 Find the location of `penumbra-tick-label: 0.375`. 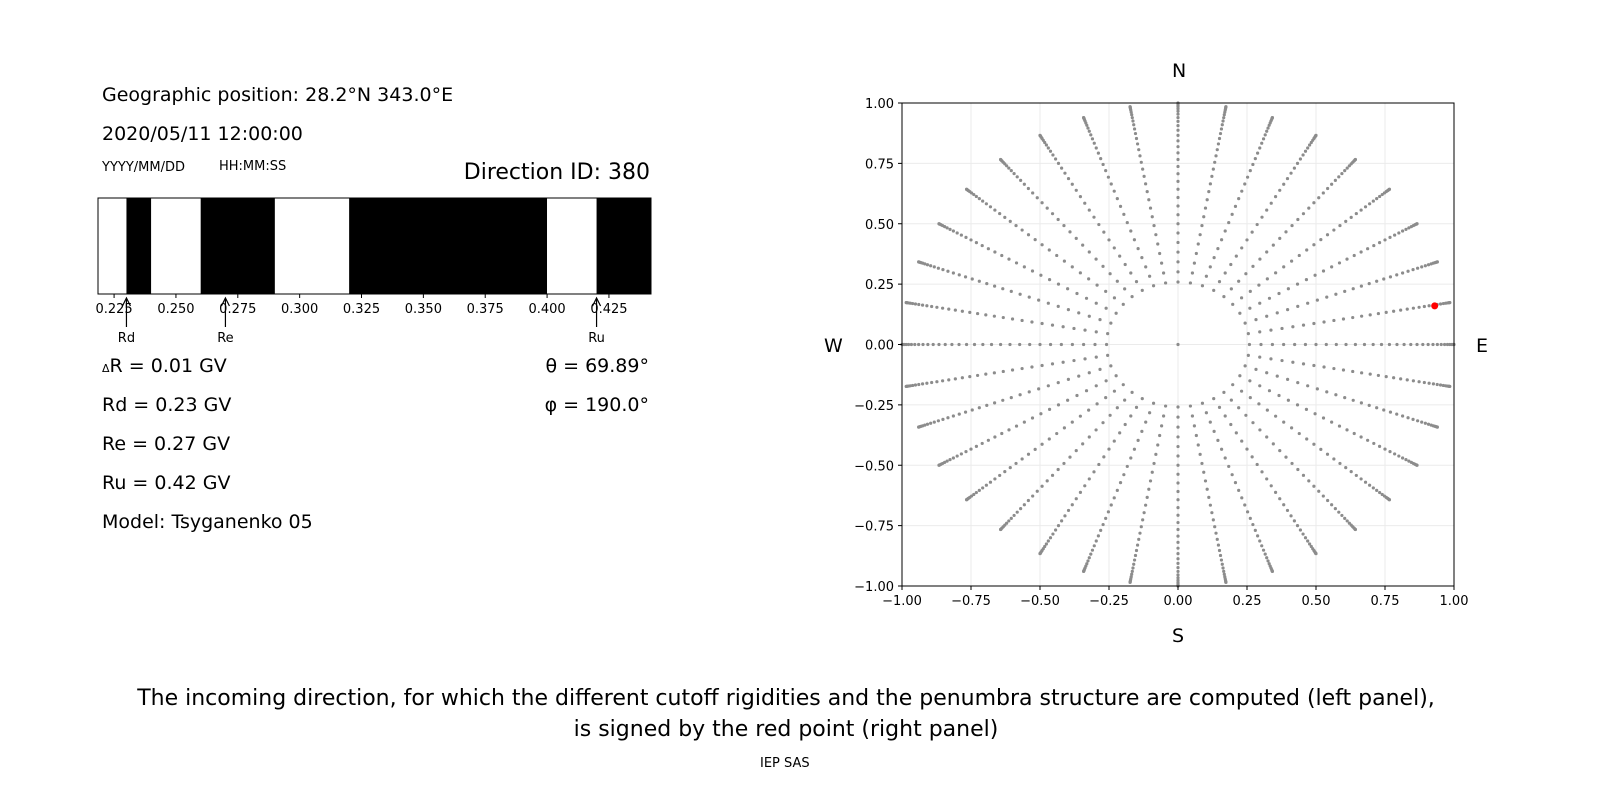

penumbra-tick-label: 0.375 is located at coordinates (485, 309).